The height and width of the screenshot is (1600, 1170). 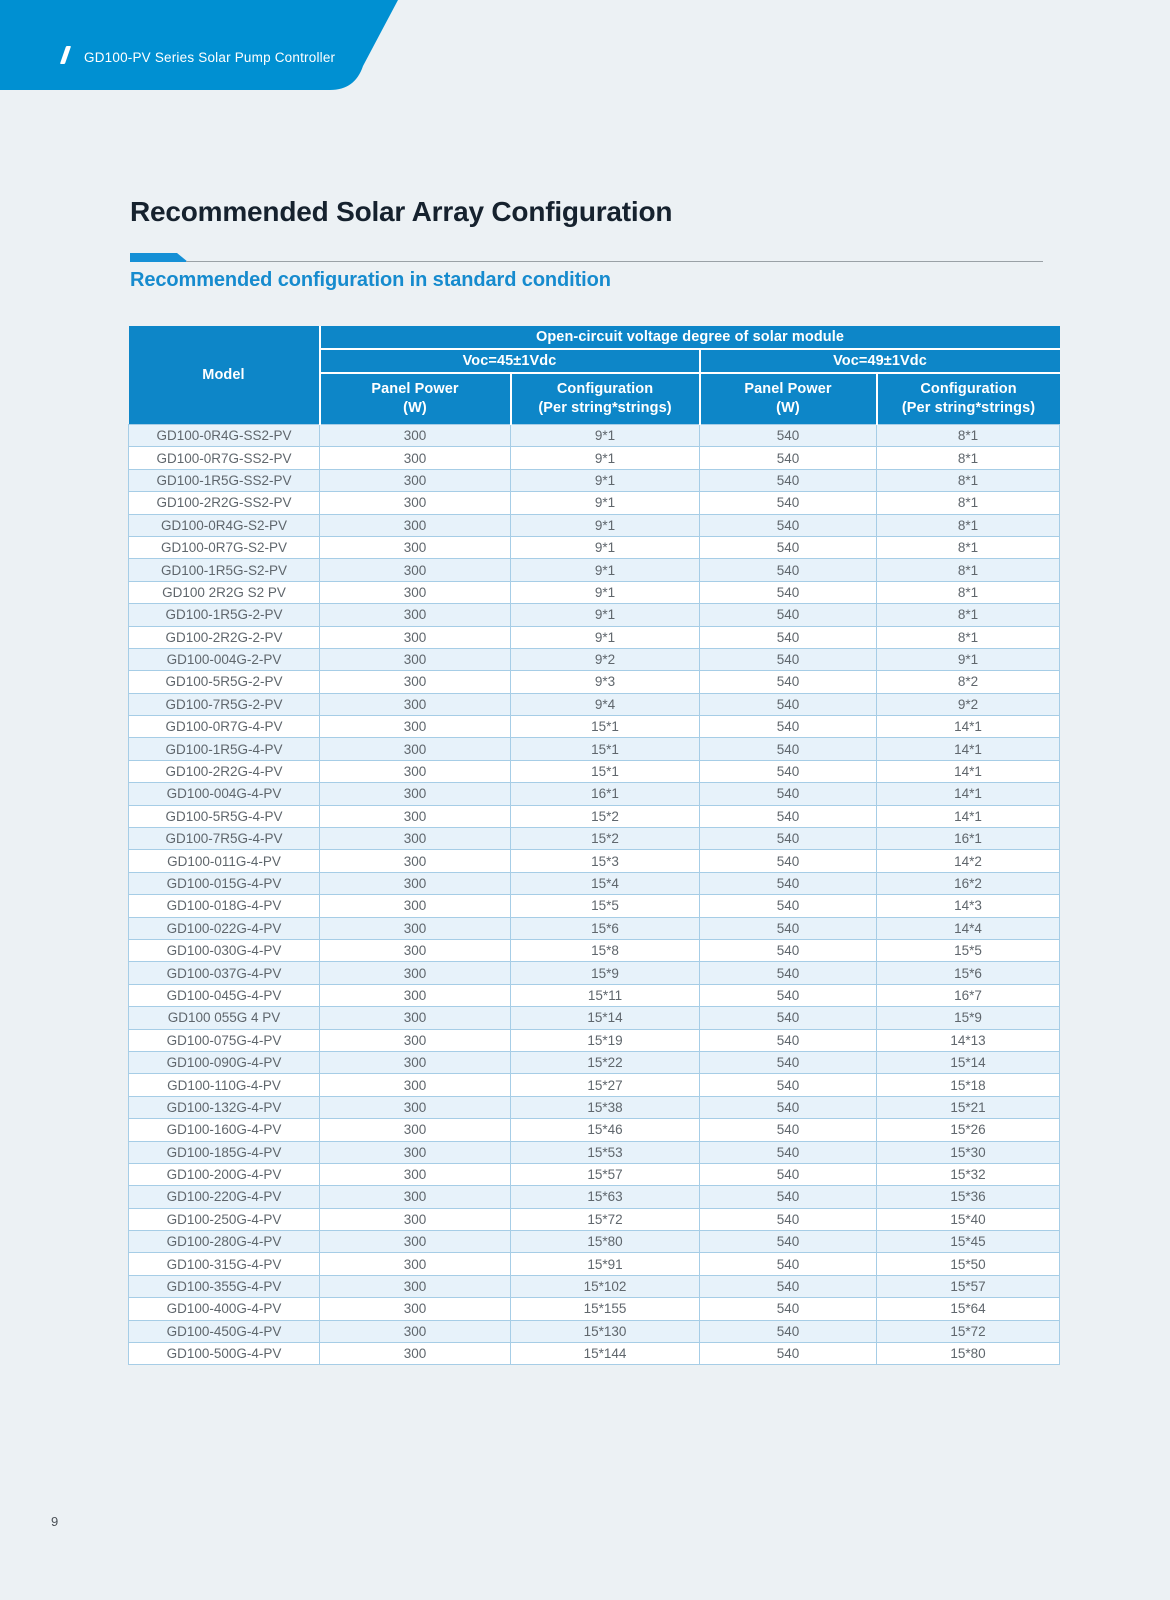 I want to click on model-cell: GD100-018G-4-PV, so click(x=224, y=906).